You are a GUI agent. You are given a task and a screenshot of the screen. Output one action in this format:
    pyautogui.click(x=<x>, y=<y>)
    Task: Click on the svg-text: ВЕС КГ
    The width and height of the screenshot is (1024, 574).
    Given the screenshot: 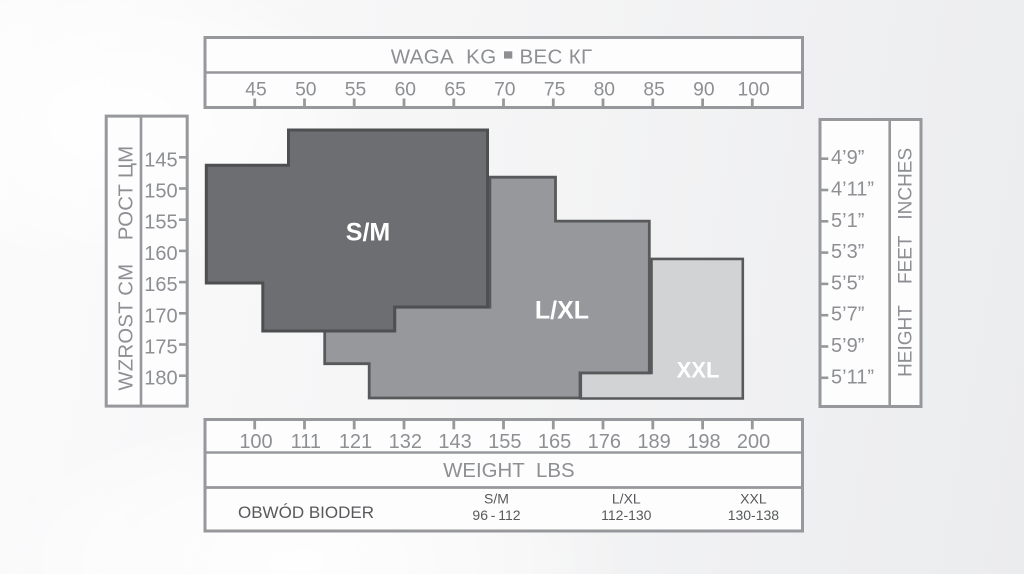 What is the action you would take?
    pyautogui.click(x=556, y=57)
    